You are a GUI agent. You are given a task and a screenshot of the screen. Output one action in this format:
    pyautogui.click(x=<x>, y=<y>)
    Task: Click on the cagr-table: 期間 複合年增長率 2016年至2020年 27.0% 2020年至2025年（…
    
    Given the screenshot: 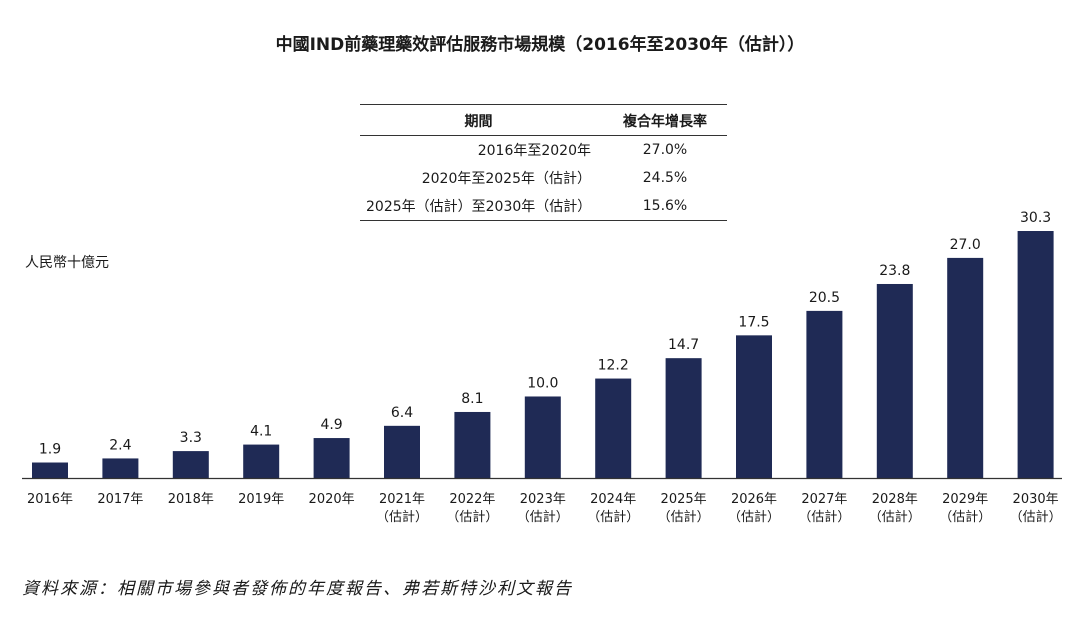 What is the action you would take?
    pyautogui.click(x=543, y=162)
    